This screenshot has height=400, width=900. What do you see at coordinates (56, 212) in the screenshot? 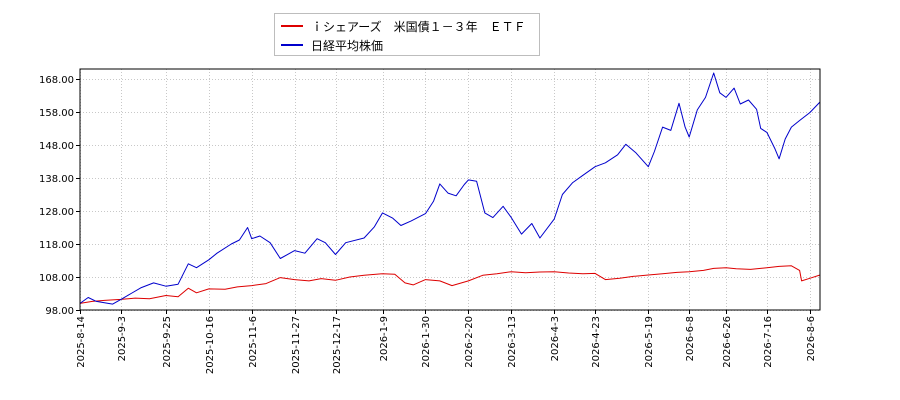
I see `y-tick-label: 128.00` at bounding box center [56, 212].